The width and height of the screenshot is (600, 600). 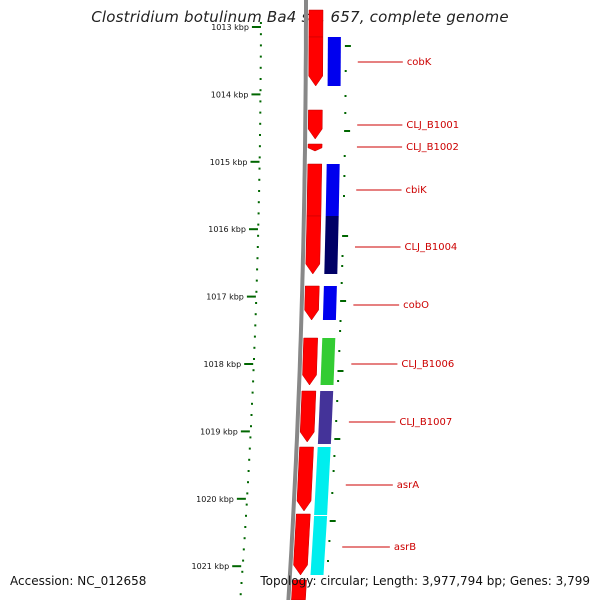 I want to click on forward-strand-track, so click(x=307, y=304).